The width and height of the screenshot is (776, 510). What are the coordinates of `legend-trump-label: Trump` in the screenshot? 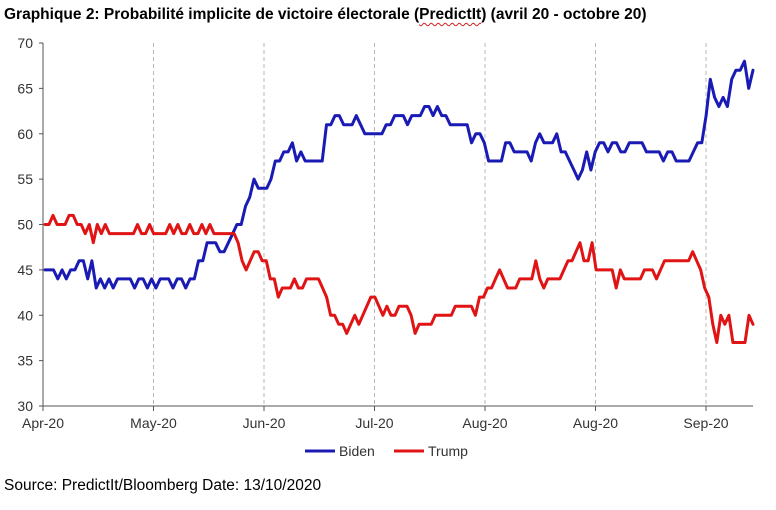 It's located at (448, 451).